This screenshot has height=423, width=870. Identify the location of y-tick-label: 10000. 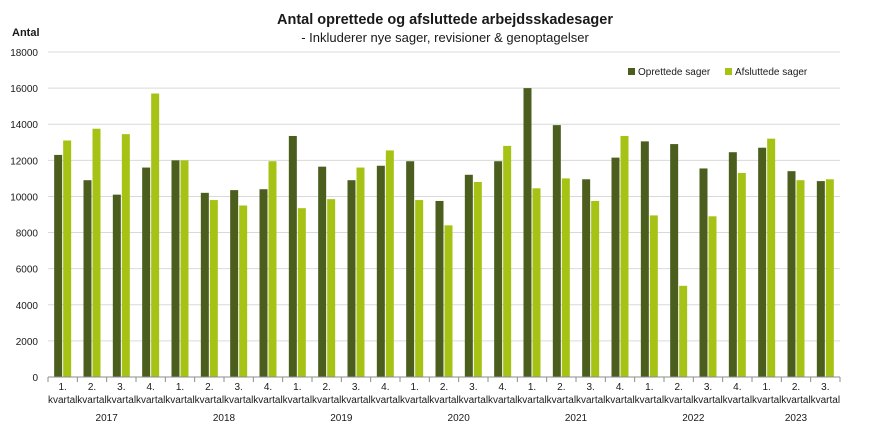
(24, 197).